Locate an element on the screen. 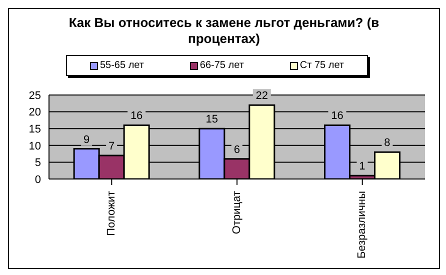 The height and width of the screenshot is (275, 446). data-label: 8 is located at coordinates (387, 143).